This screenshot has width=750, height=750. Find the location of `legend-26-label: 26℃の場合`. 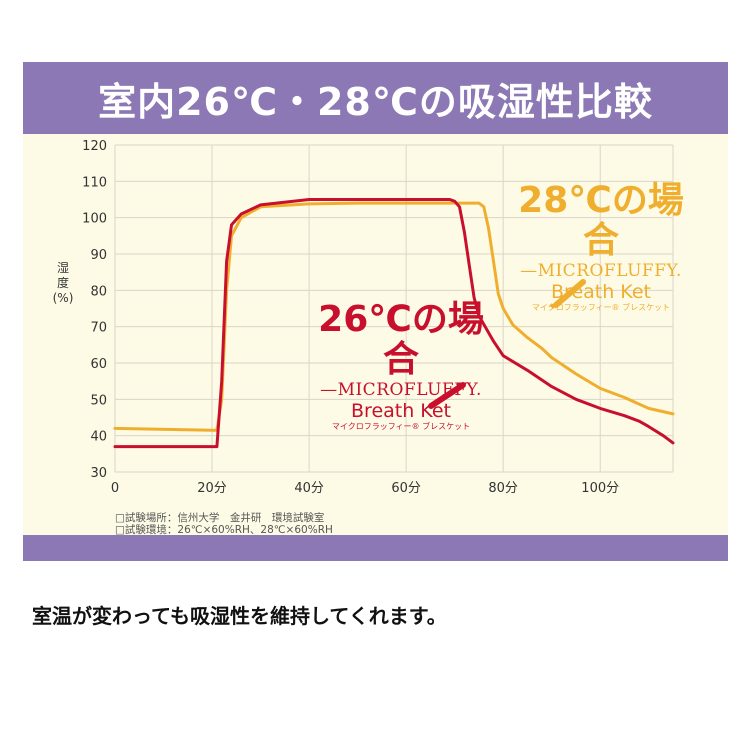

legend-26-label: 26℃の場合 is located at coordinates (401, 339).